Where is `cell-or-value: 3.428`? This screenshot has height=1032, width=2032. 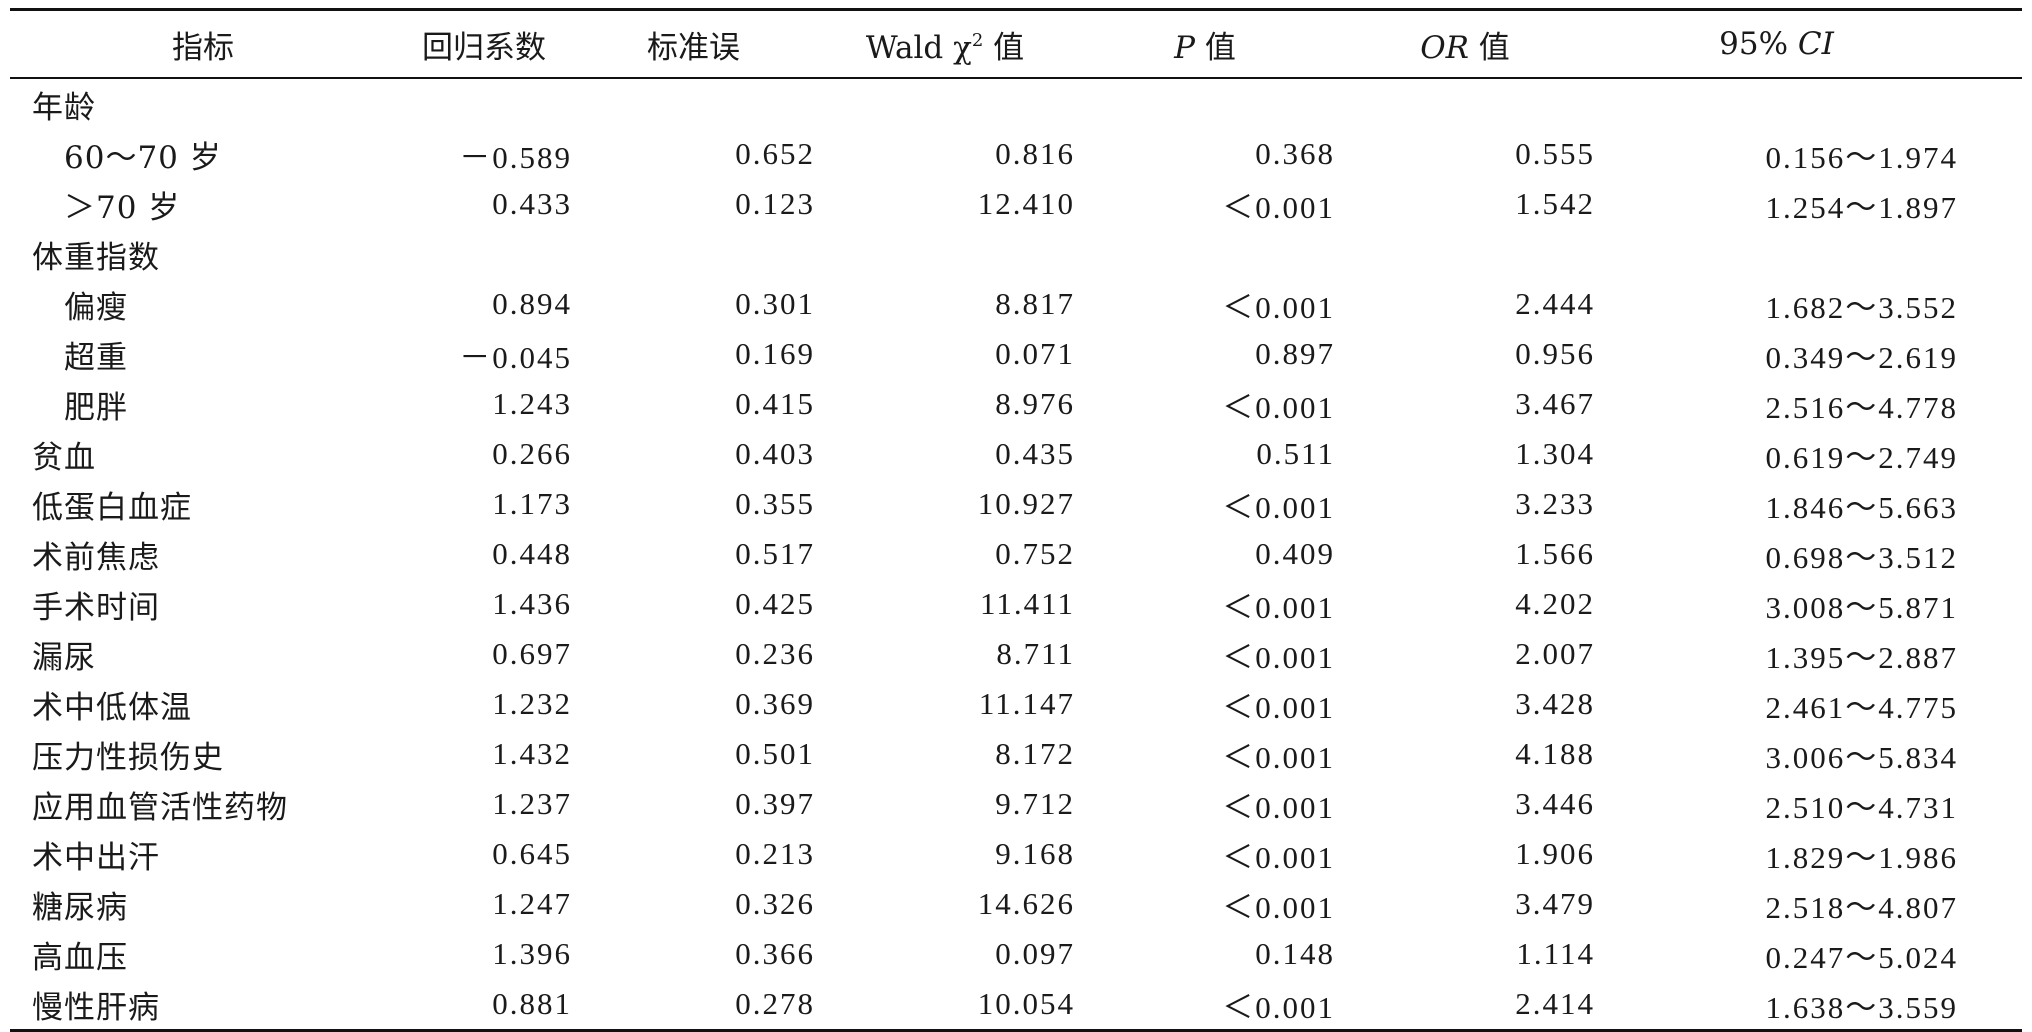
cell-or-value: 3.428 is located at coordinates (1555, 703).